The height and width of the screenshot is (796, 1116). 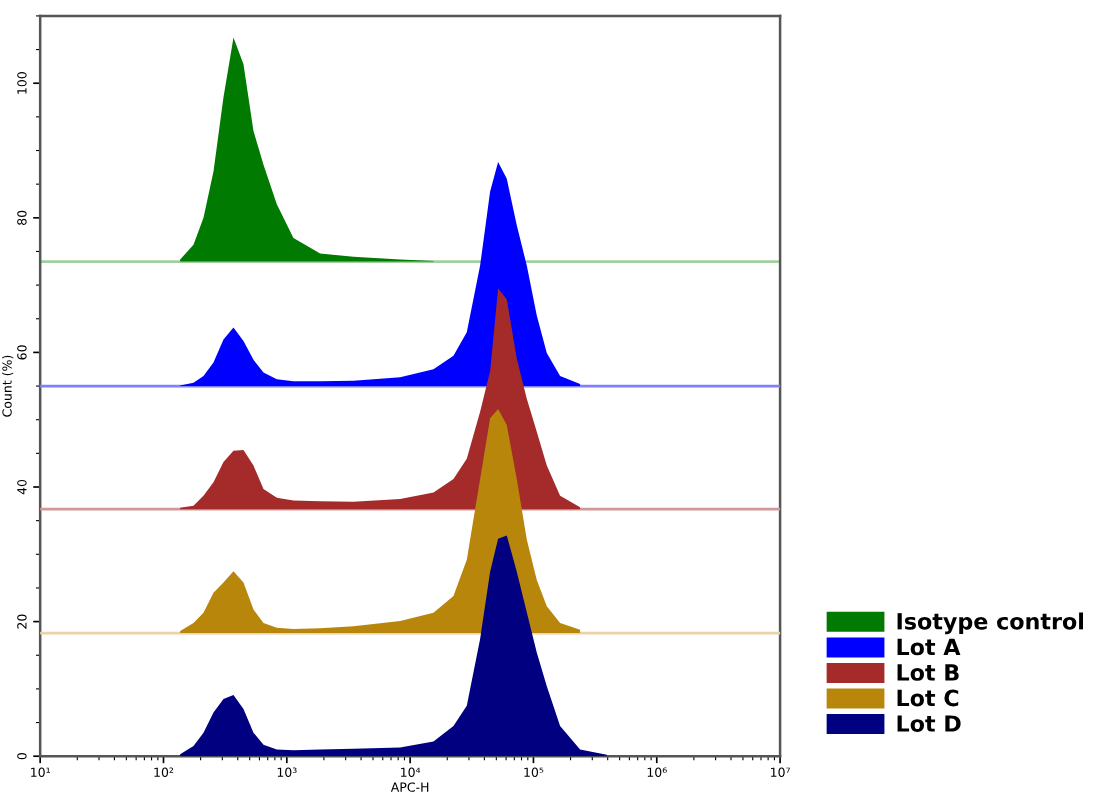 I want to click on legend-label: Lot A, so click(x=929, y=647).